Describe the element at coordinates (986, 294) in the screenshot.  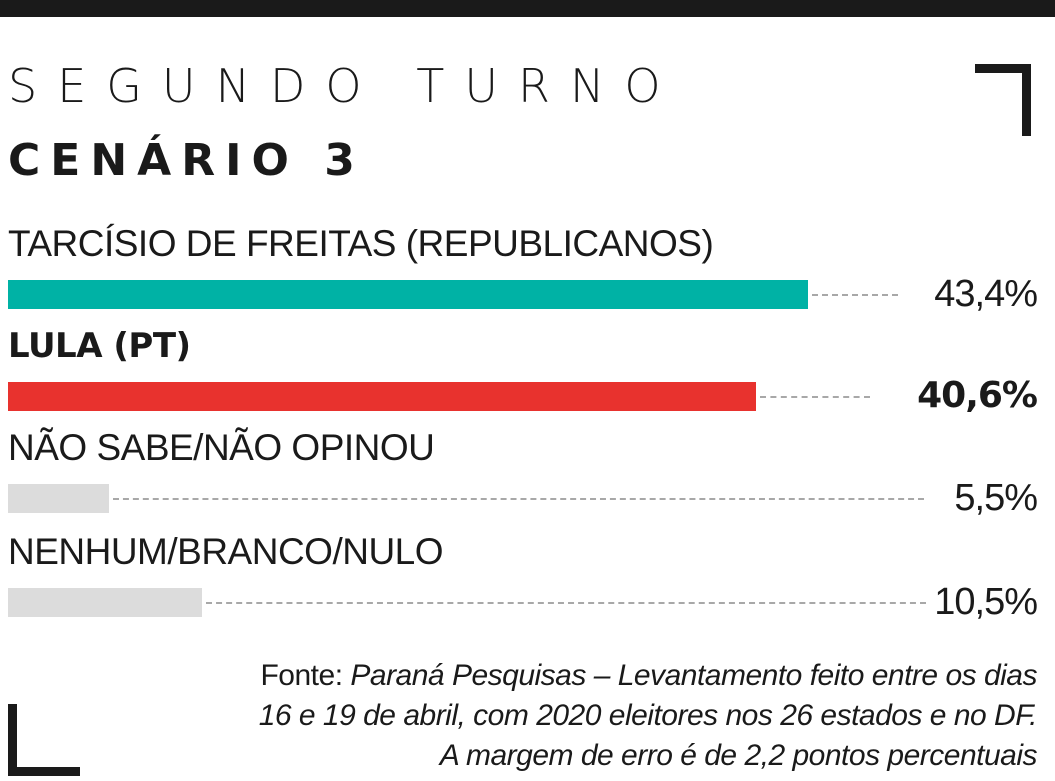
I see `bar-value-label: 43,4%` at that location.